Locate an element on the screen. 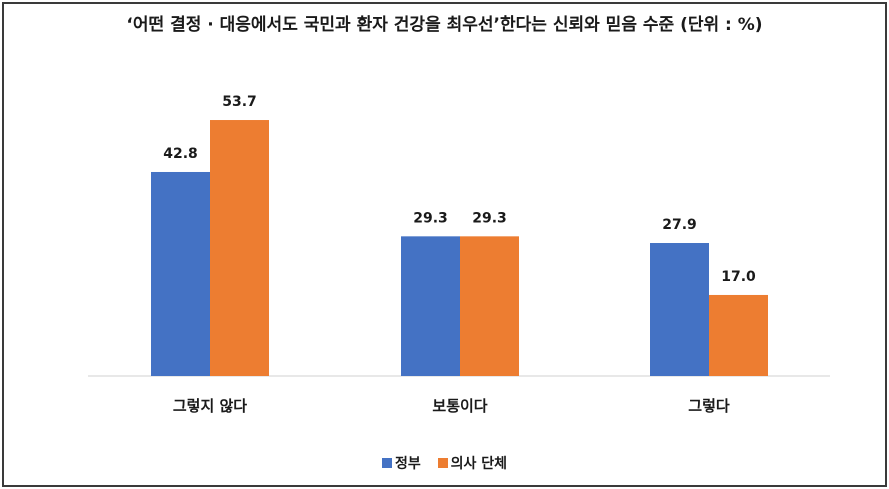  x-tick-label-1: 보통이다 is located at coordinates (459, 406).